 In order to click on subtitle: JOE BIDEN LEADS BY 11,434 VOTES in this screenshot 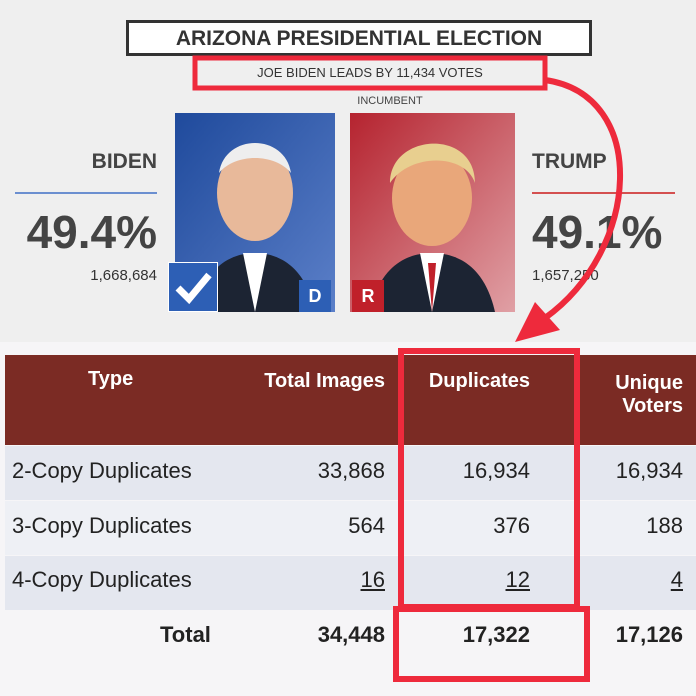, I will do `click(370, 72)`.